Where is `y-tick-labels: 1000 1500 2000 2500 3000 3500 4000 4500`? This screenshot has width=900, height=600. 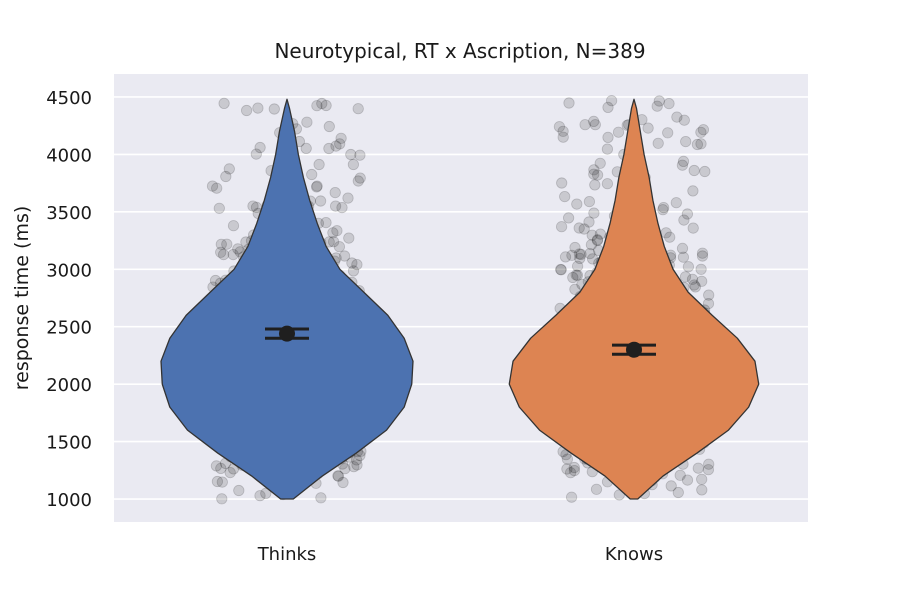 y-tick-labels: 1000 1500 2000 2500 3000 3500 4000 4500 is located at coordinates (69, 299).